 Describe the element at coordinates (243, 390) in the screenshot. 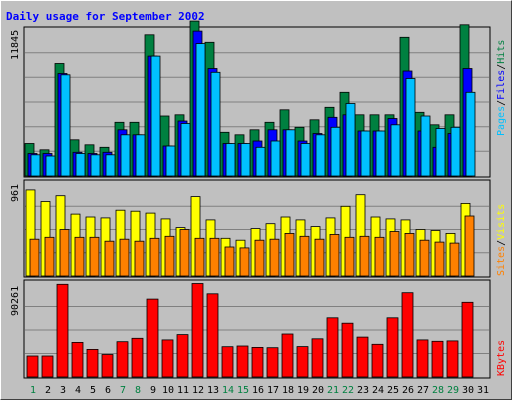

I see `day-label: 15` at that location.